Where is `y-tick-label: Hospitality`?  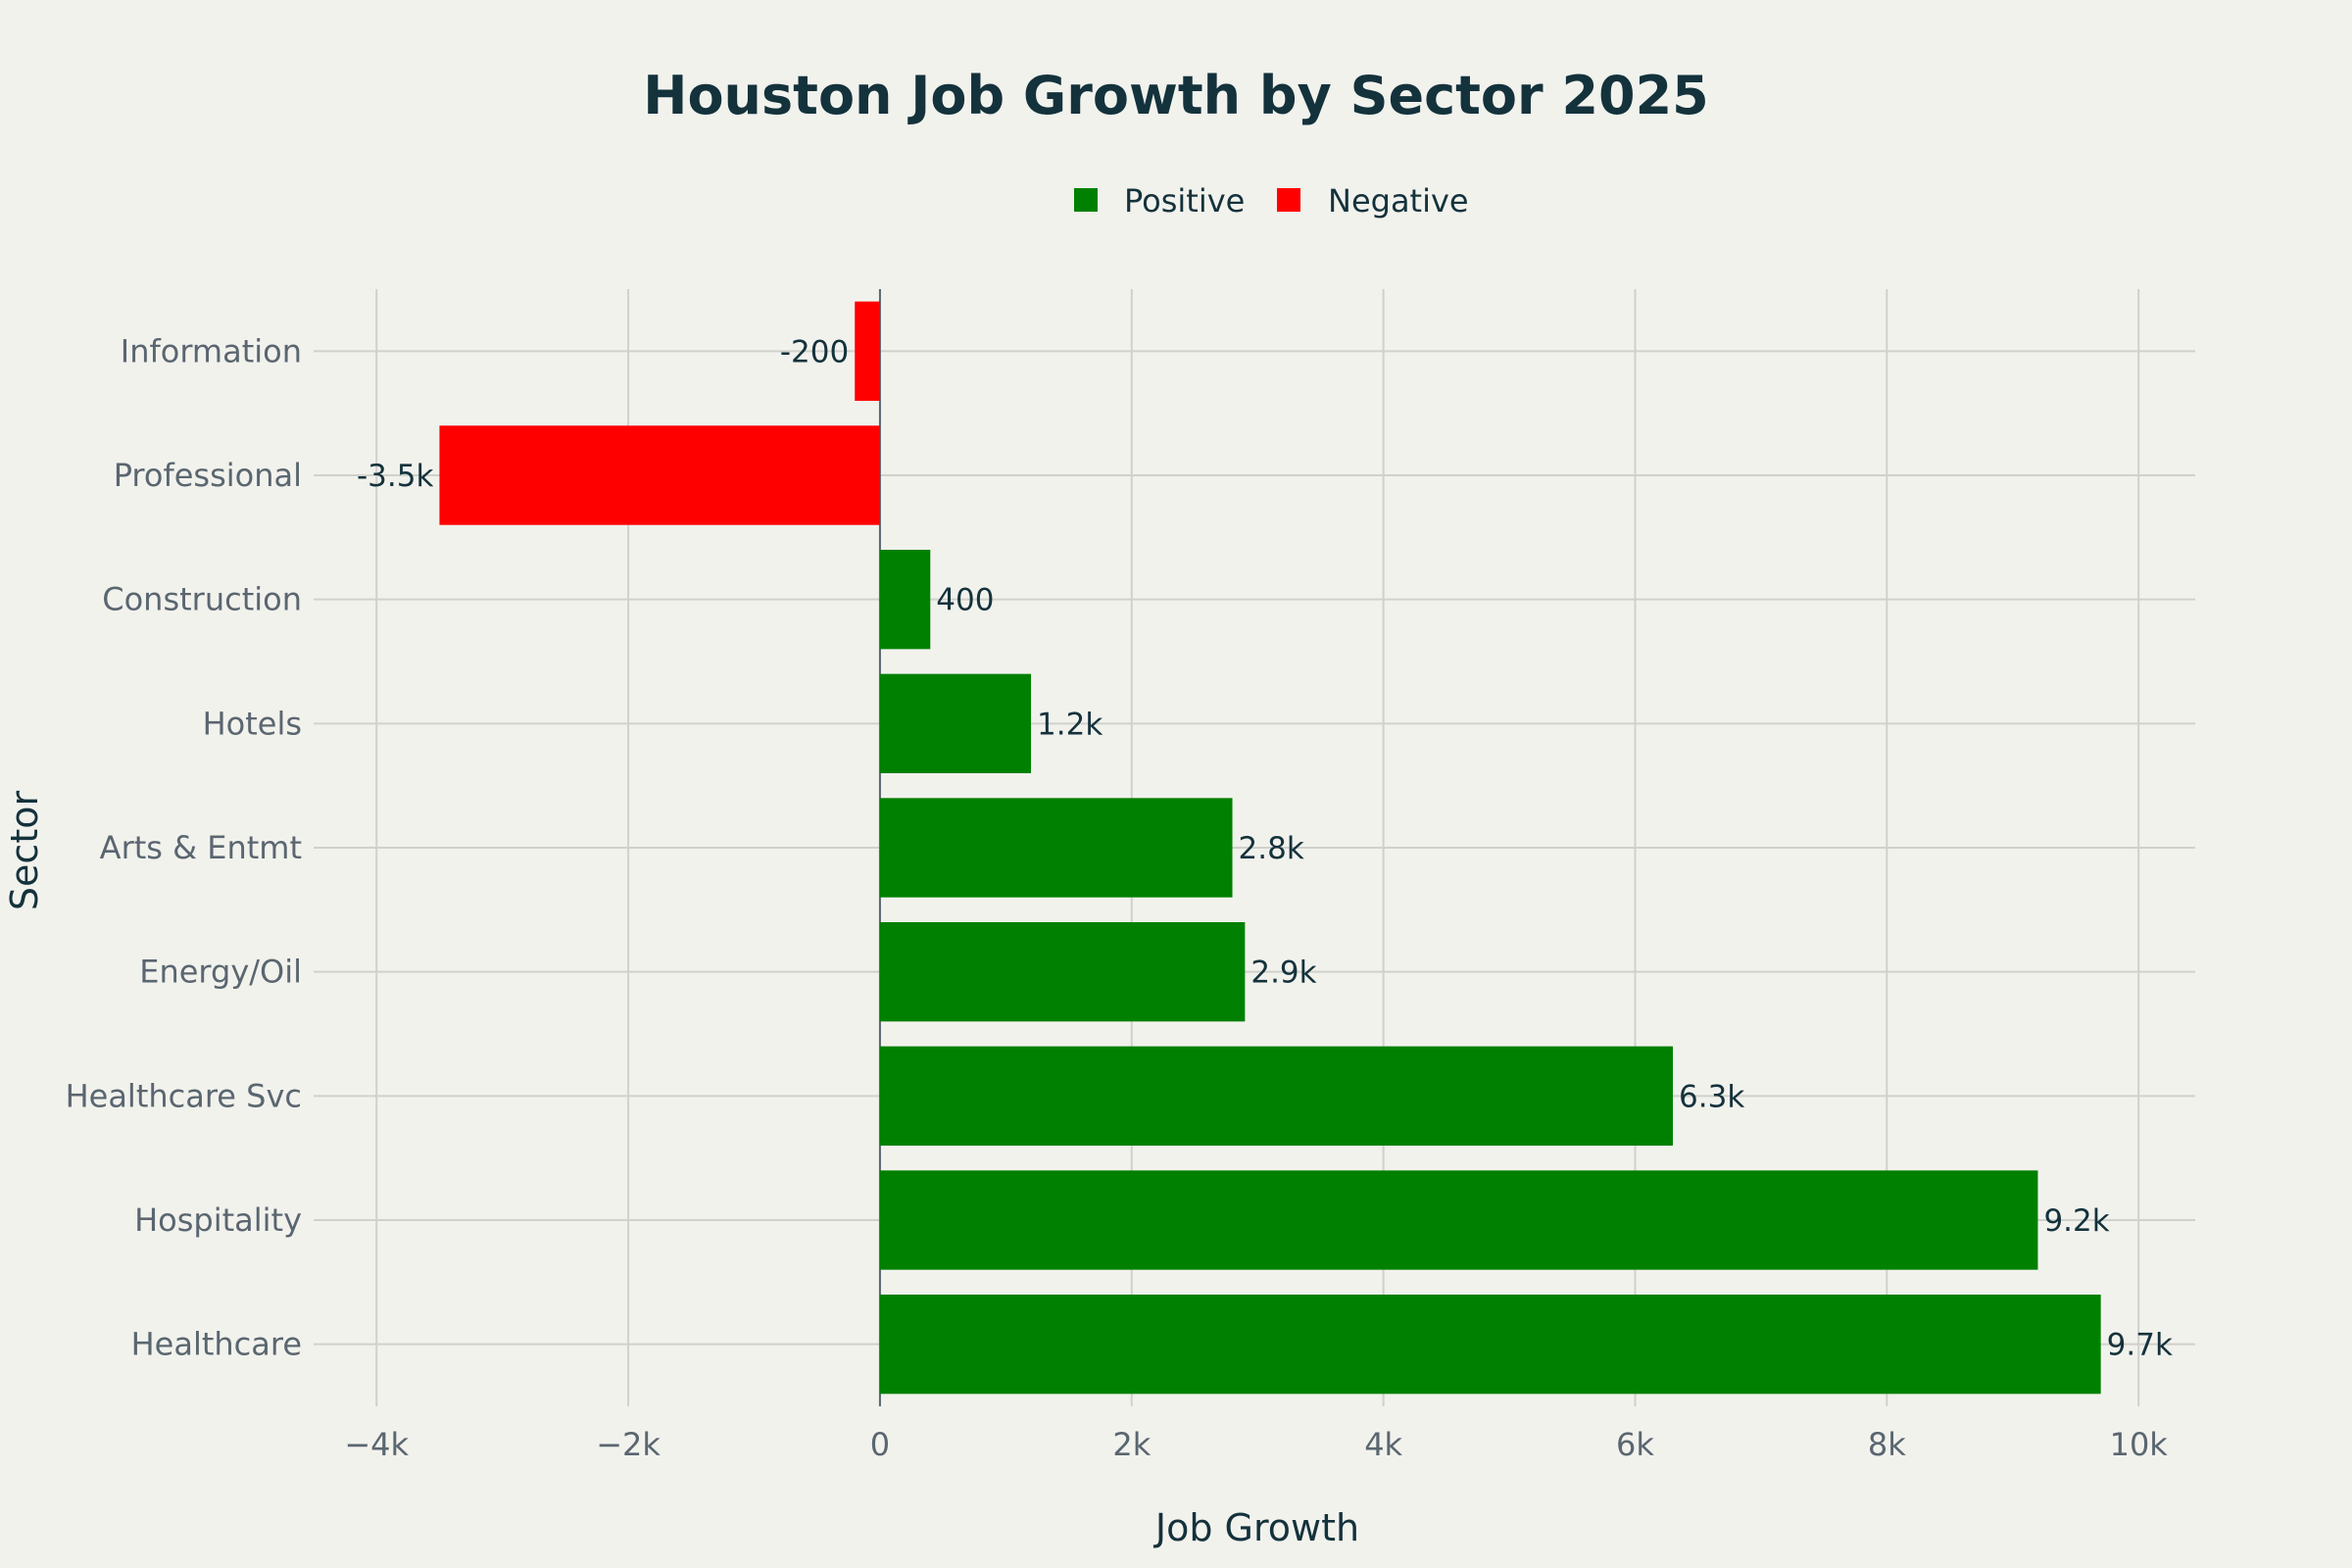 y-tick-label: Hospitality is located at coordinates (218, 1220).